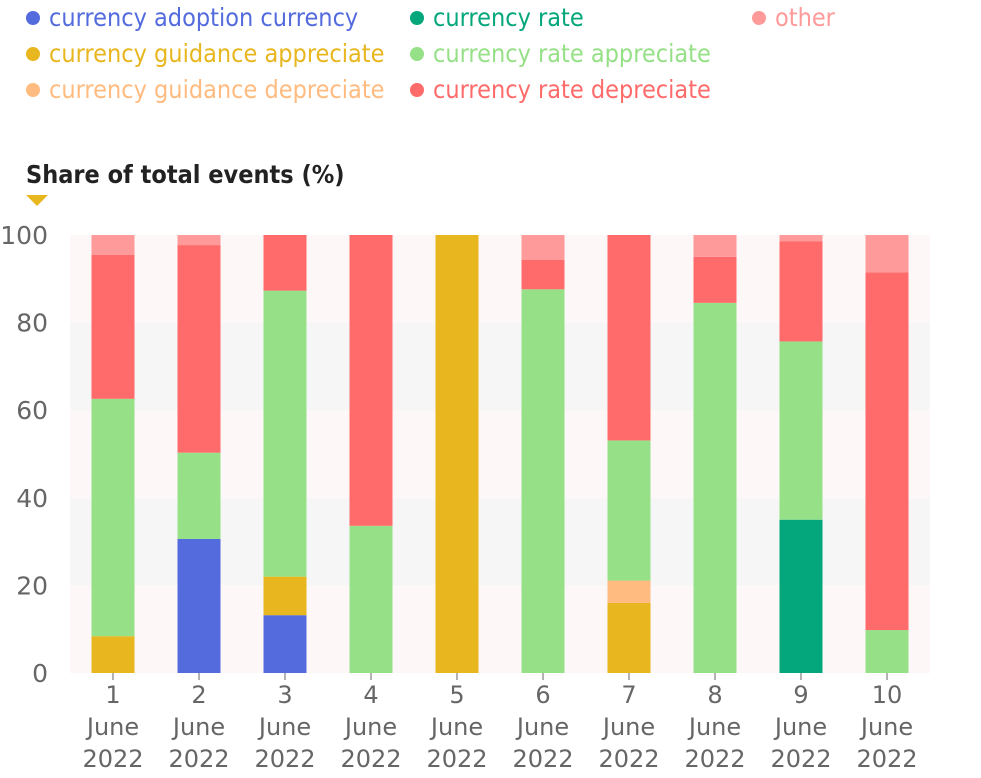  Describe the element at coordinates (456, 695) in the screenshot. I see `x-tick-label: 5` at that location.